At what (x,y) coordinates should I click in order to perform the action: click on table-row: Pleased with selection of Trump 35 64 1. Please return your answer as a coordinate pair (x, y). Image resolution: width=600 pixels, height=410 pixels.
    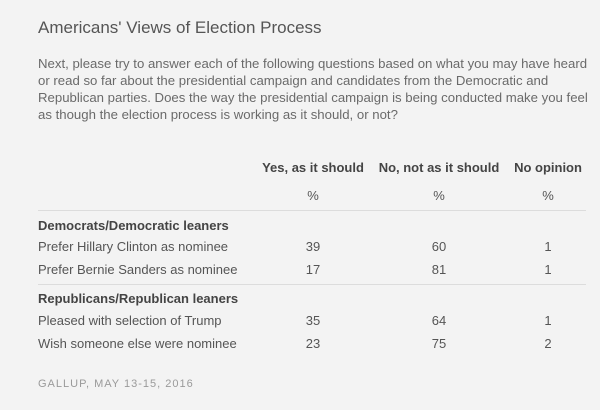
    Looking at the image, I should click on (300, 322).